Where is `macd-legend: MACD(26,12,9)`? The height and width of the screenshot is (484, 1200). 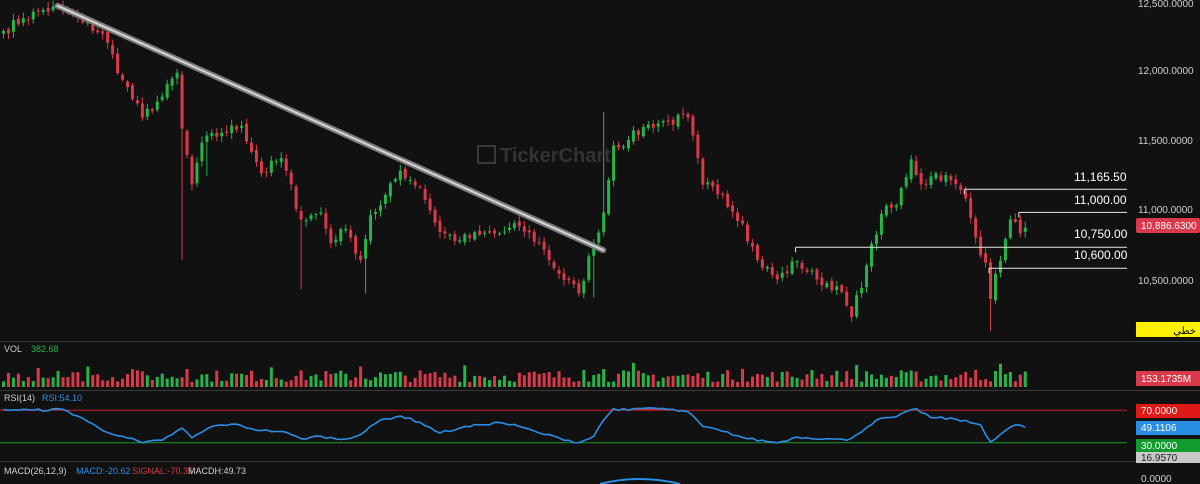 macd-legend: MACD(26,12,9) is located at coordinates (35, 471).